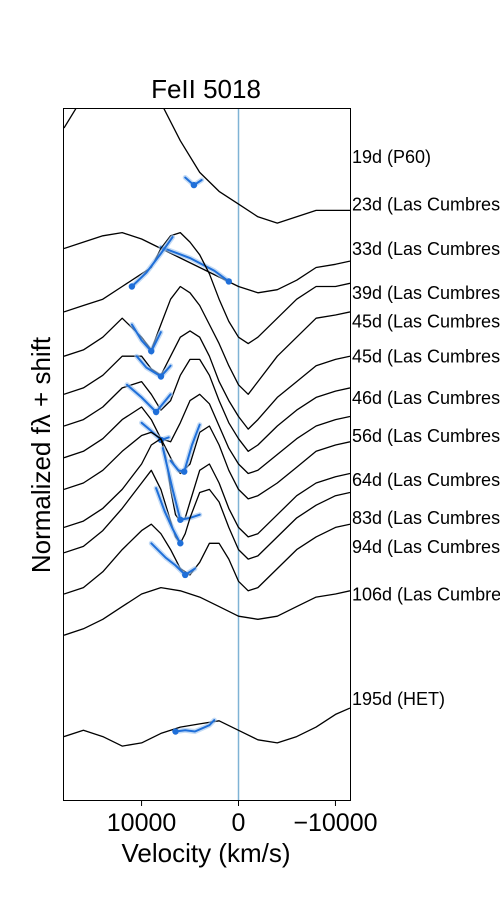 This screenshot has width=500, height=900. What do you see at coordinates (426, 249) in the screenshot?
I see `epoch-label-3: 33d (Las Cumbres)` at bounding box center [426, 249].